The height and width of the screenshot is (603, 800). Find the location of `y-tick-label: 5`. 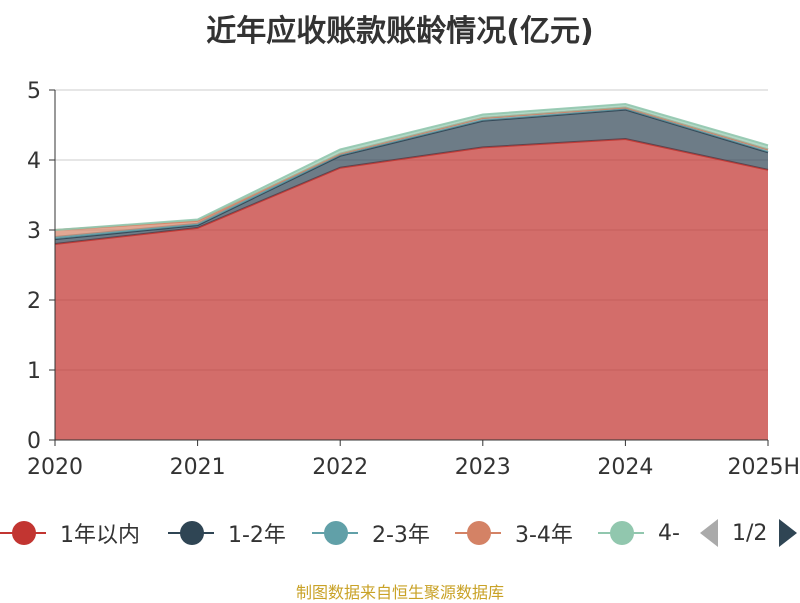

y-tick-label: 5 is located at coordinates (34, 91).